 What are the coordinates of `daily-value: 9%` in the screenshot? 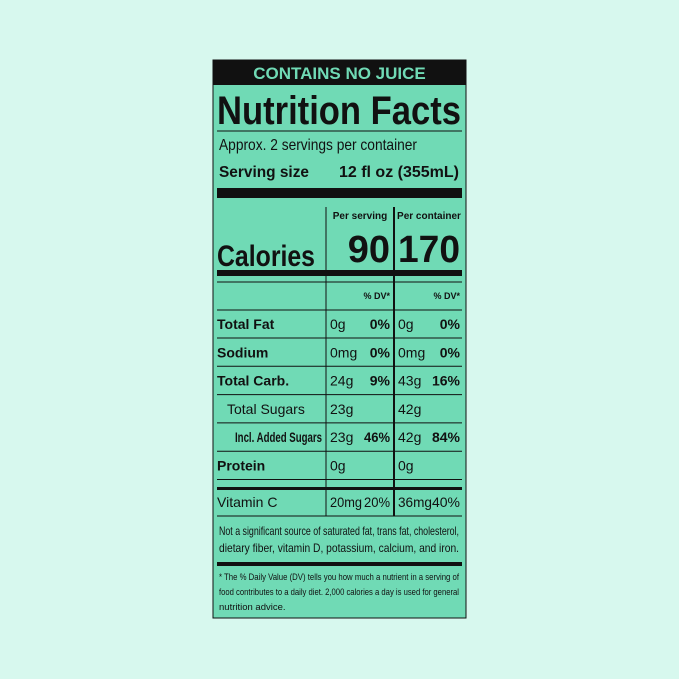 It's located at (380, 381).